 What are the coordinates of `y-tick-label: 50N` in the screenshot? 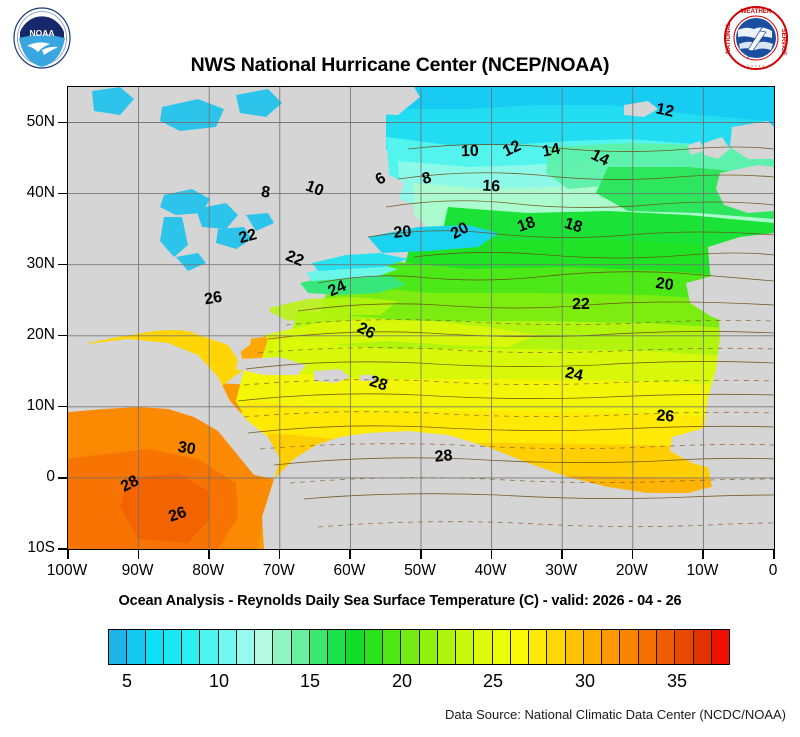 It's located at (40, 121).